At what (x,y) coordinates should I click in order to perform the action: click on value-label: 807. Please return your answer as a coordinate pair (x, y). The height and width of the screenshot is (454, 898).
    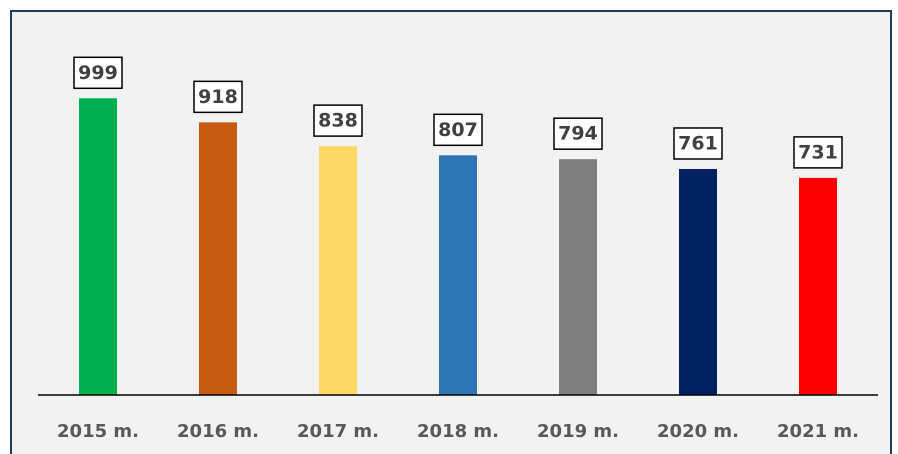
    Looking at the image, I should click on (458, 130).